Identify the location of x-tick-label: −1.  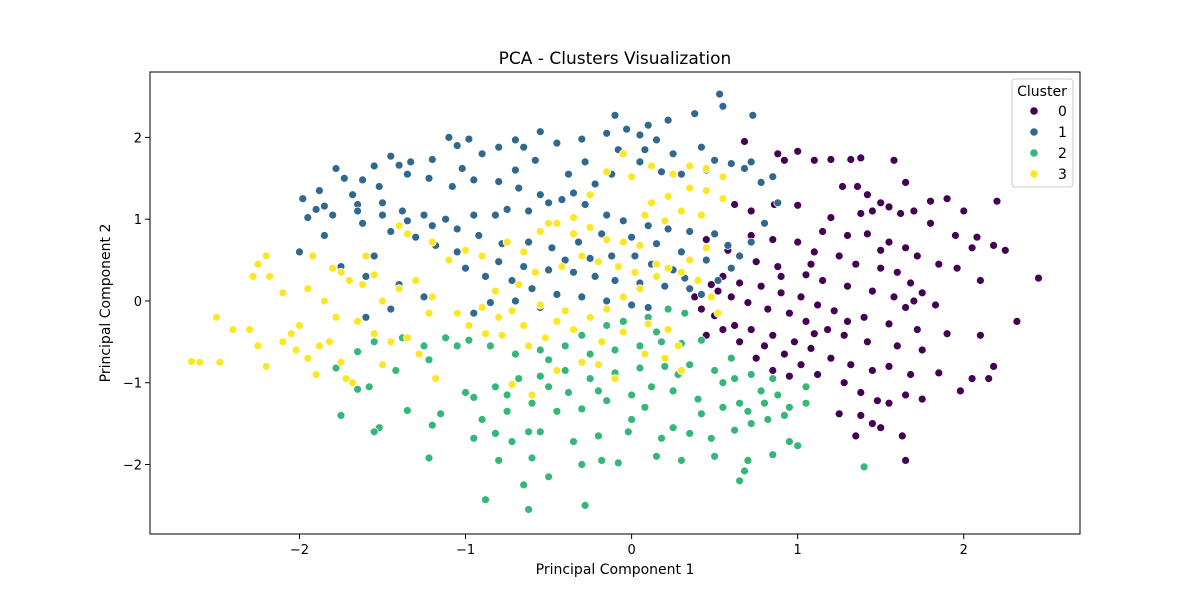
(465, 550).